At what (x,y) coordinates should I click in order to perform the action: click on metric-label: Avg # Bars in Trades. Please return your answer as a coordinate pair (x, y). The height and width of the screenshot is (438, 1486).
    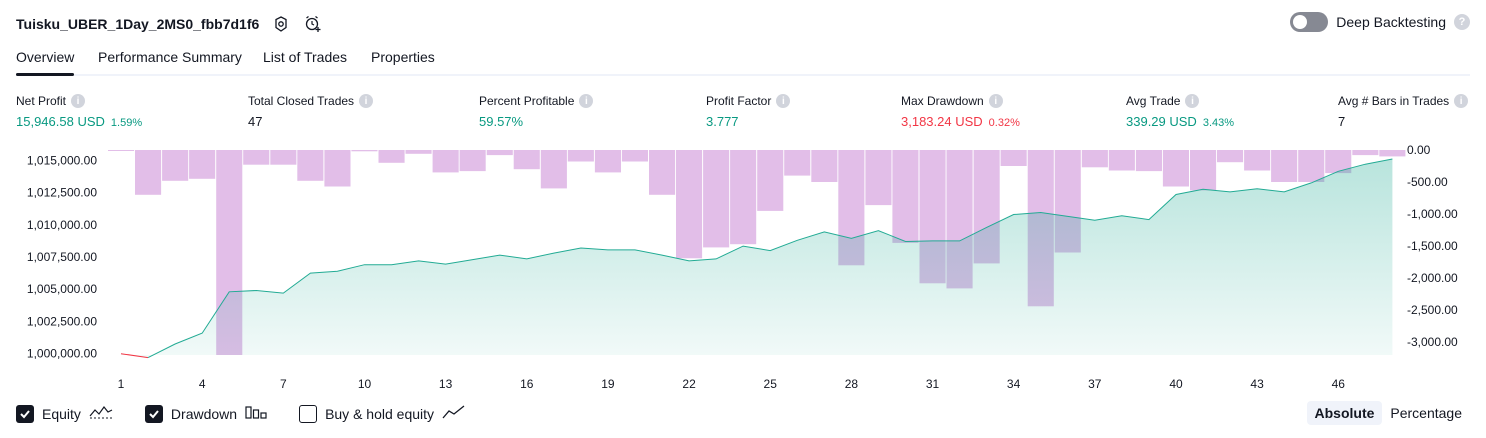
    Looking at the image, I should click on (1394, 101).